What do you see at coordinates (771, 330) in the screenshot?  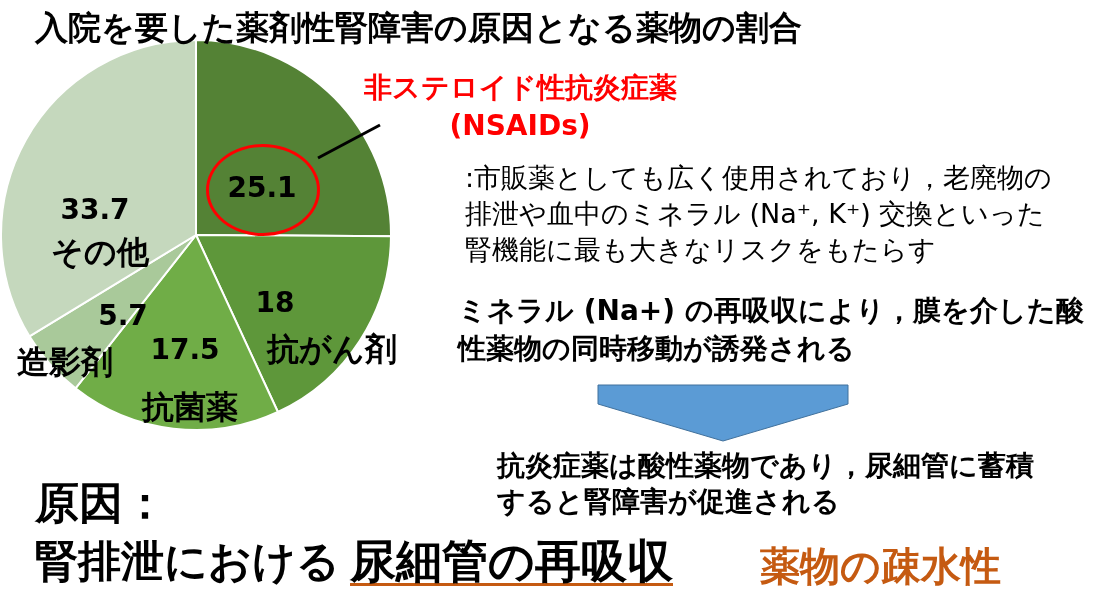 I see `text: ミネラル (Na+) の再吸収により，膜を介した酸性薬物の同時移動が誘発される` at bounding box center [771, 330].